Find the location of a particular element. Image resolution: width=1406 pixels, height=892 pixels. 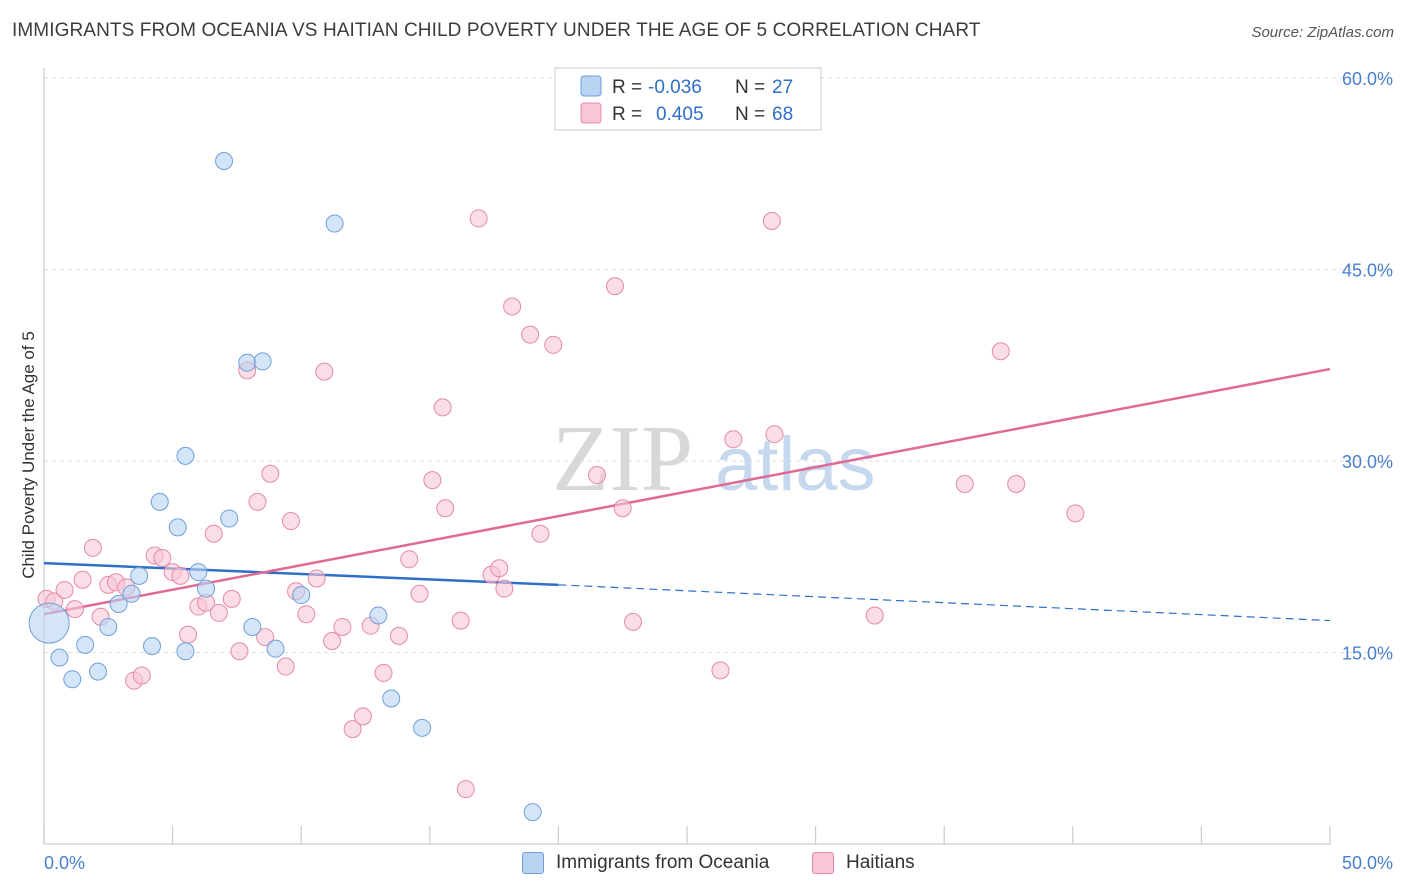

legend-swatch-haitians is located at coordinates (823, 863).